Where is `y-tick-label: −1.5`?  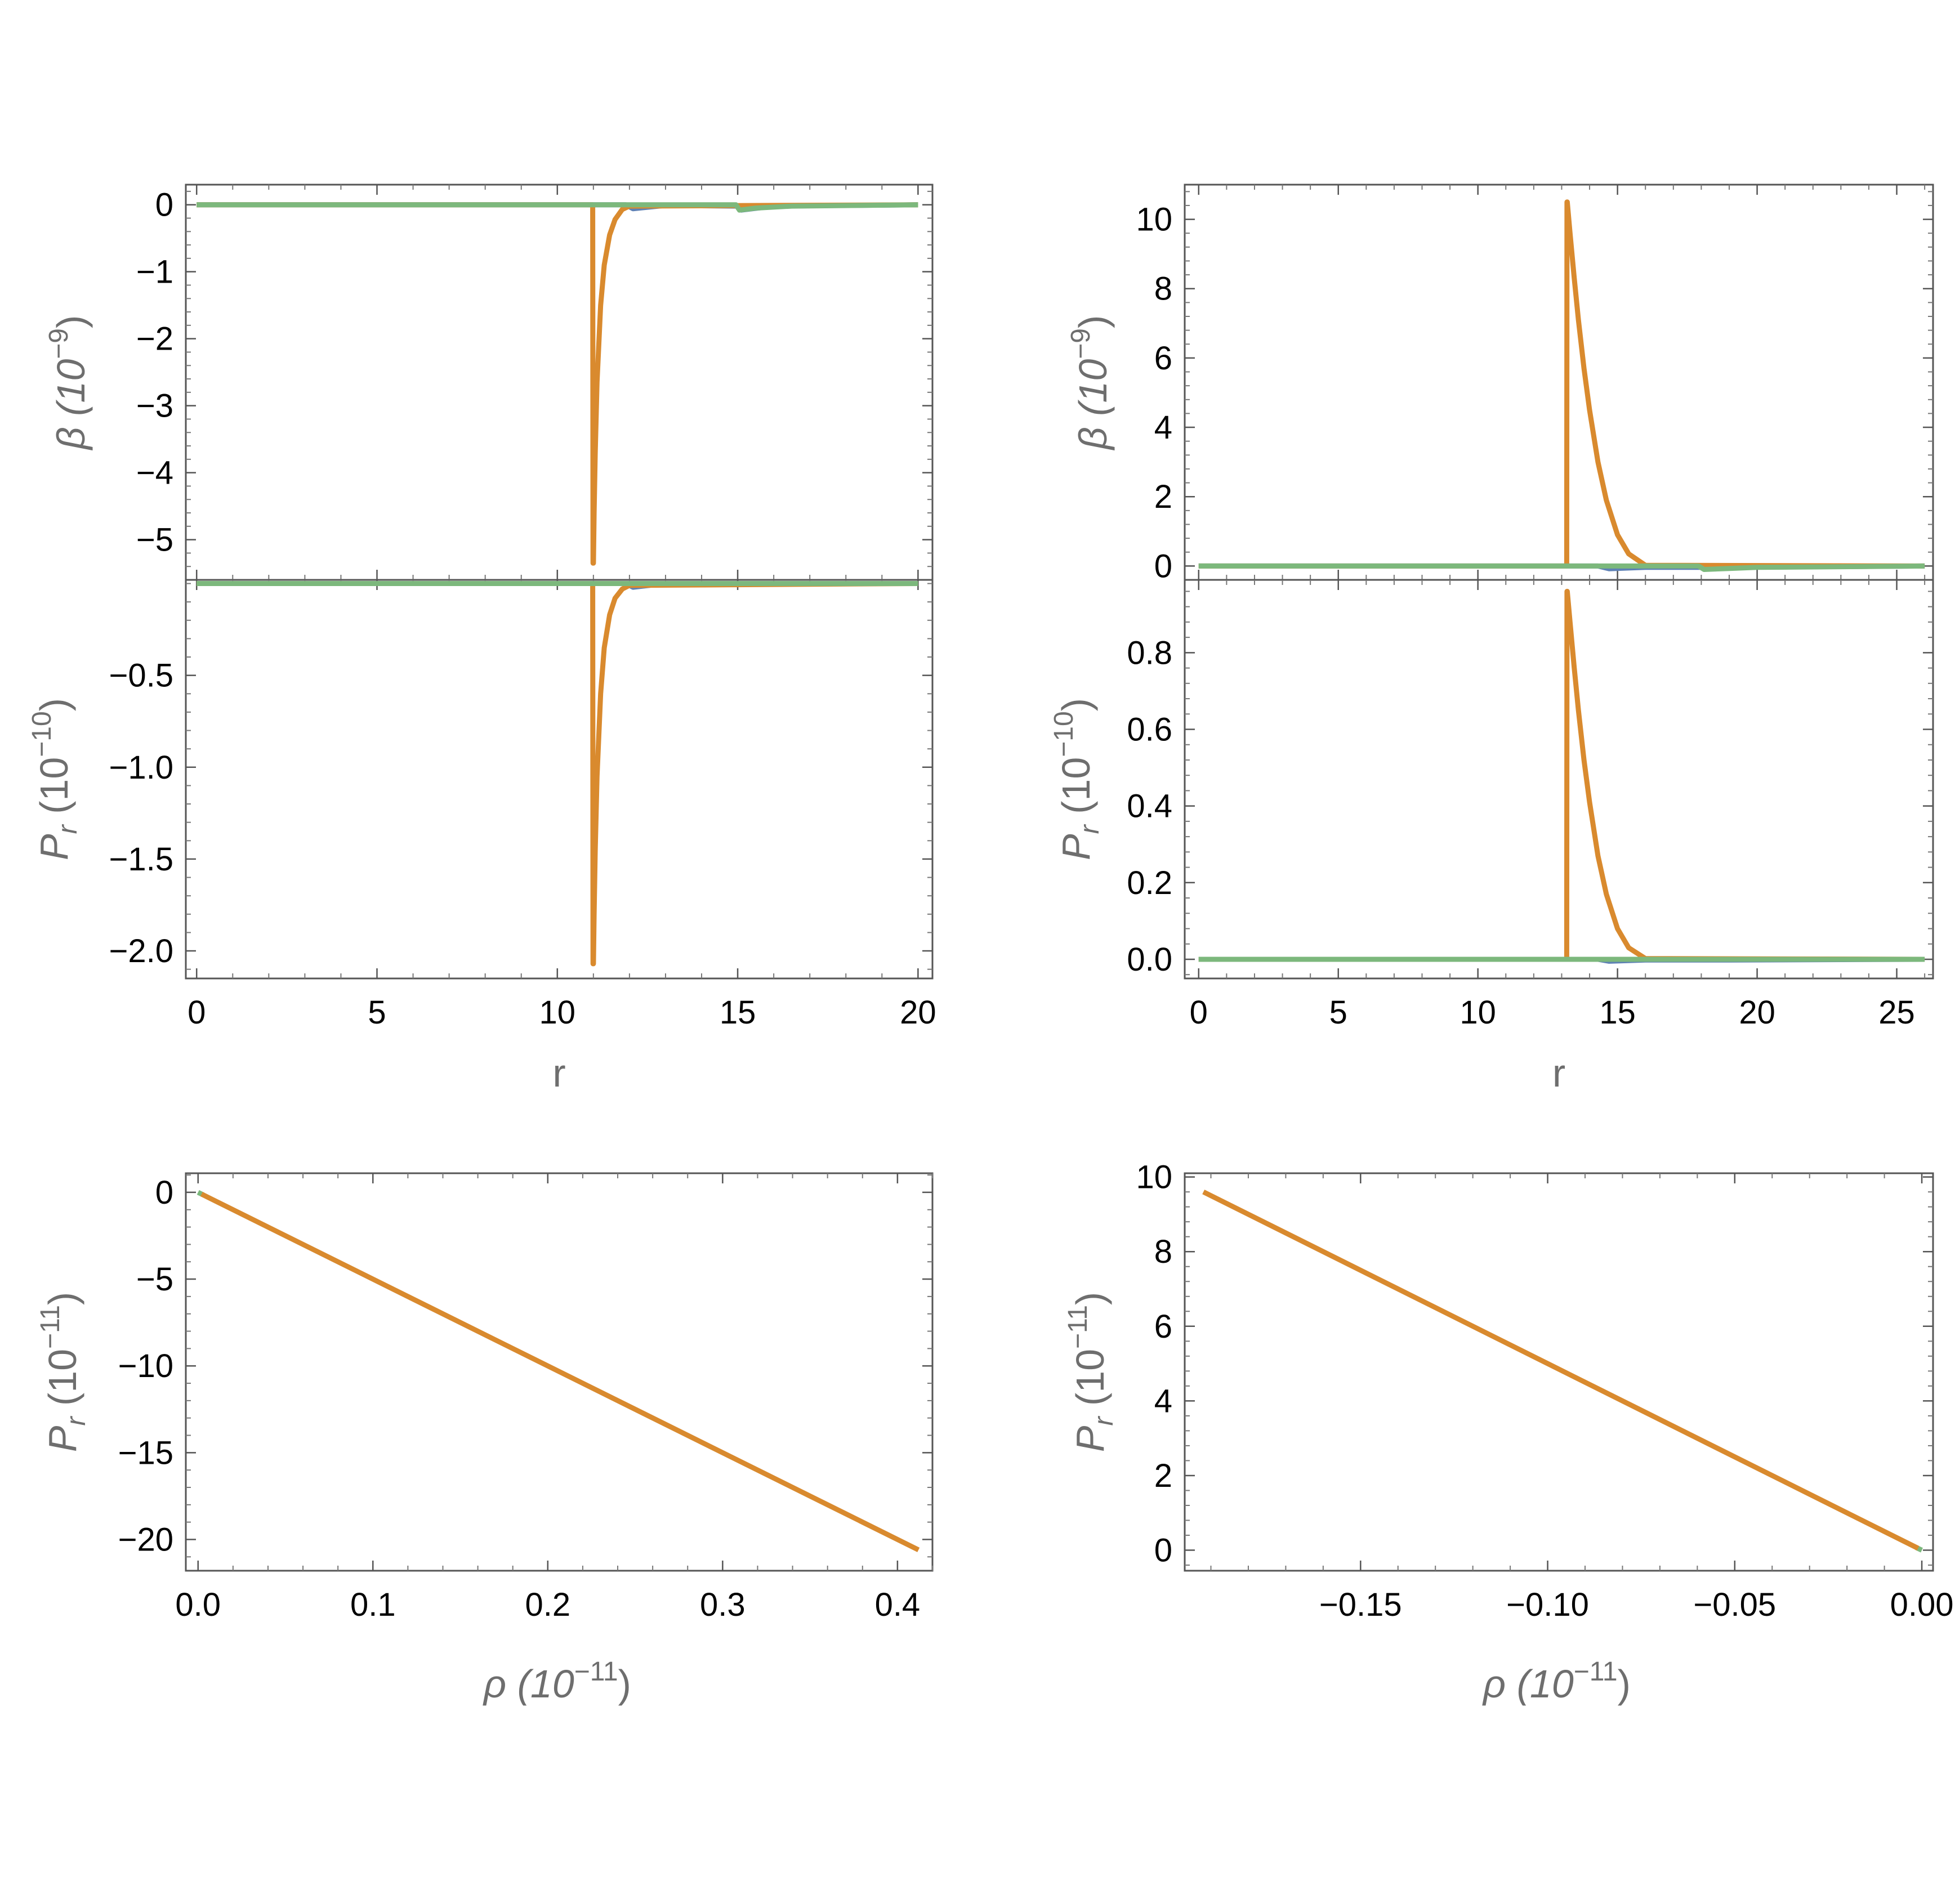 y-tick-label: −1.5 is located at coordinates (141, 860).